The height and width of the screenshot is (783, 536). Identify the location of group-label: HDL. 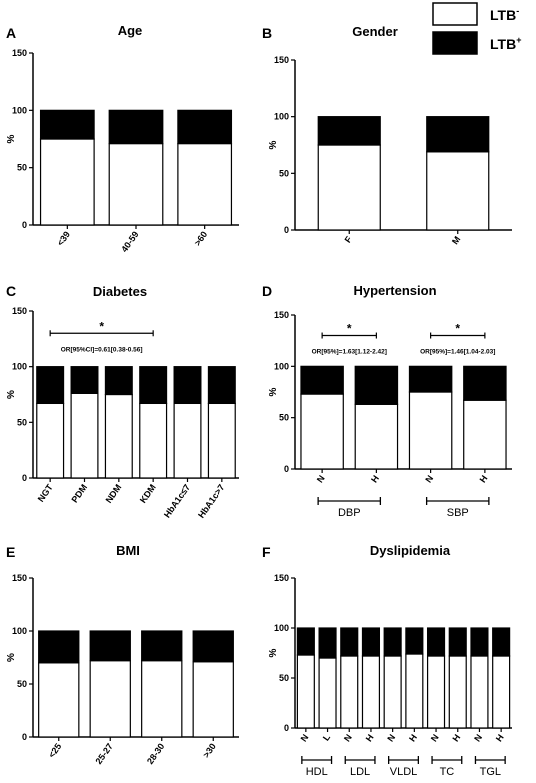
(317, 772).